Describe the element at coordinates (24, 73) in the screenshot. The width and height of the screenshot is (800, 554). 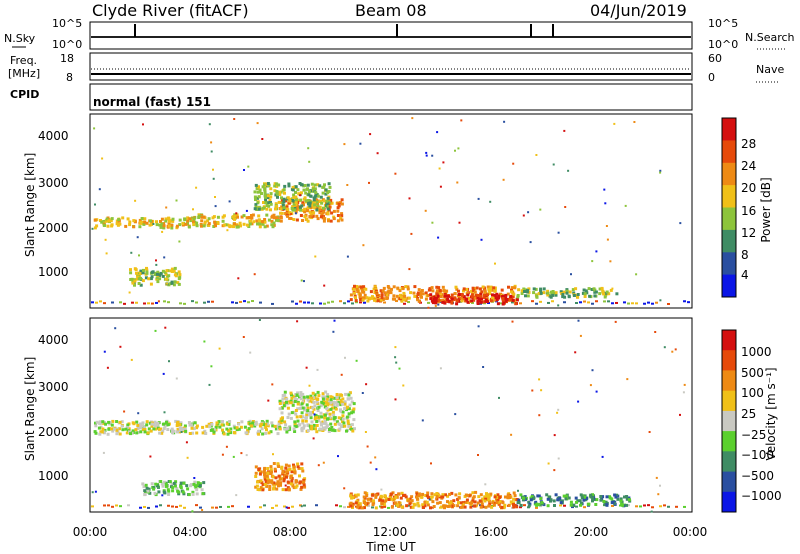
I see `freq-label-2: [MHz]` at that location.